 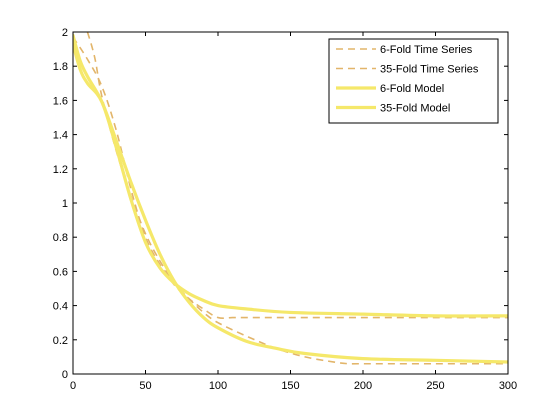 What do you see at coordinates (426, 50) in the screenshot?
I see `legend-label: 6-Fold Time Series` at bounding box center [426, 50].